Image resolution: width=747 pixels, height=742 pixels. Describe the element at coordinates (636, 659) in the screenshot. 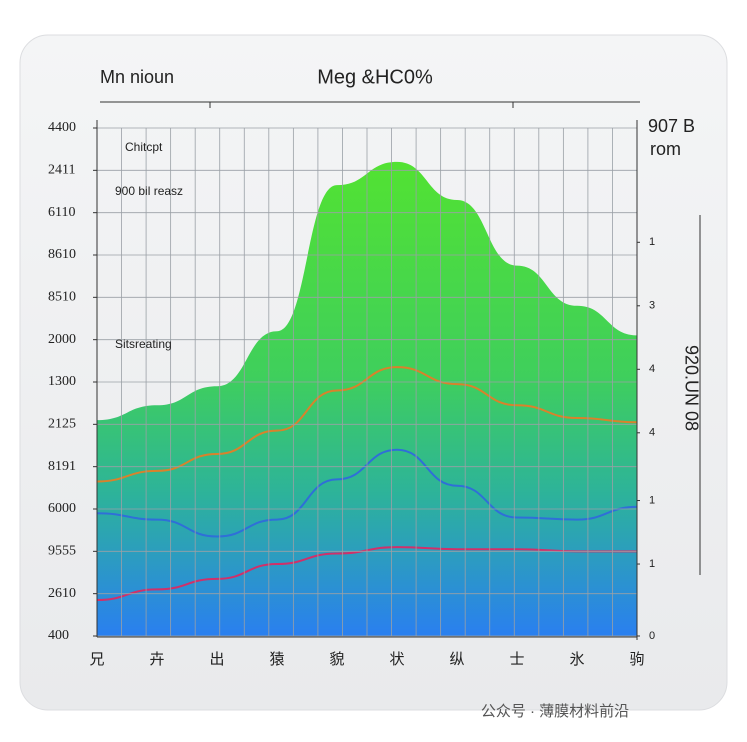

I see `x-tick-label: 驹` at that location.